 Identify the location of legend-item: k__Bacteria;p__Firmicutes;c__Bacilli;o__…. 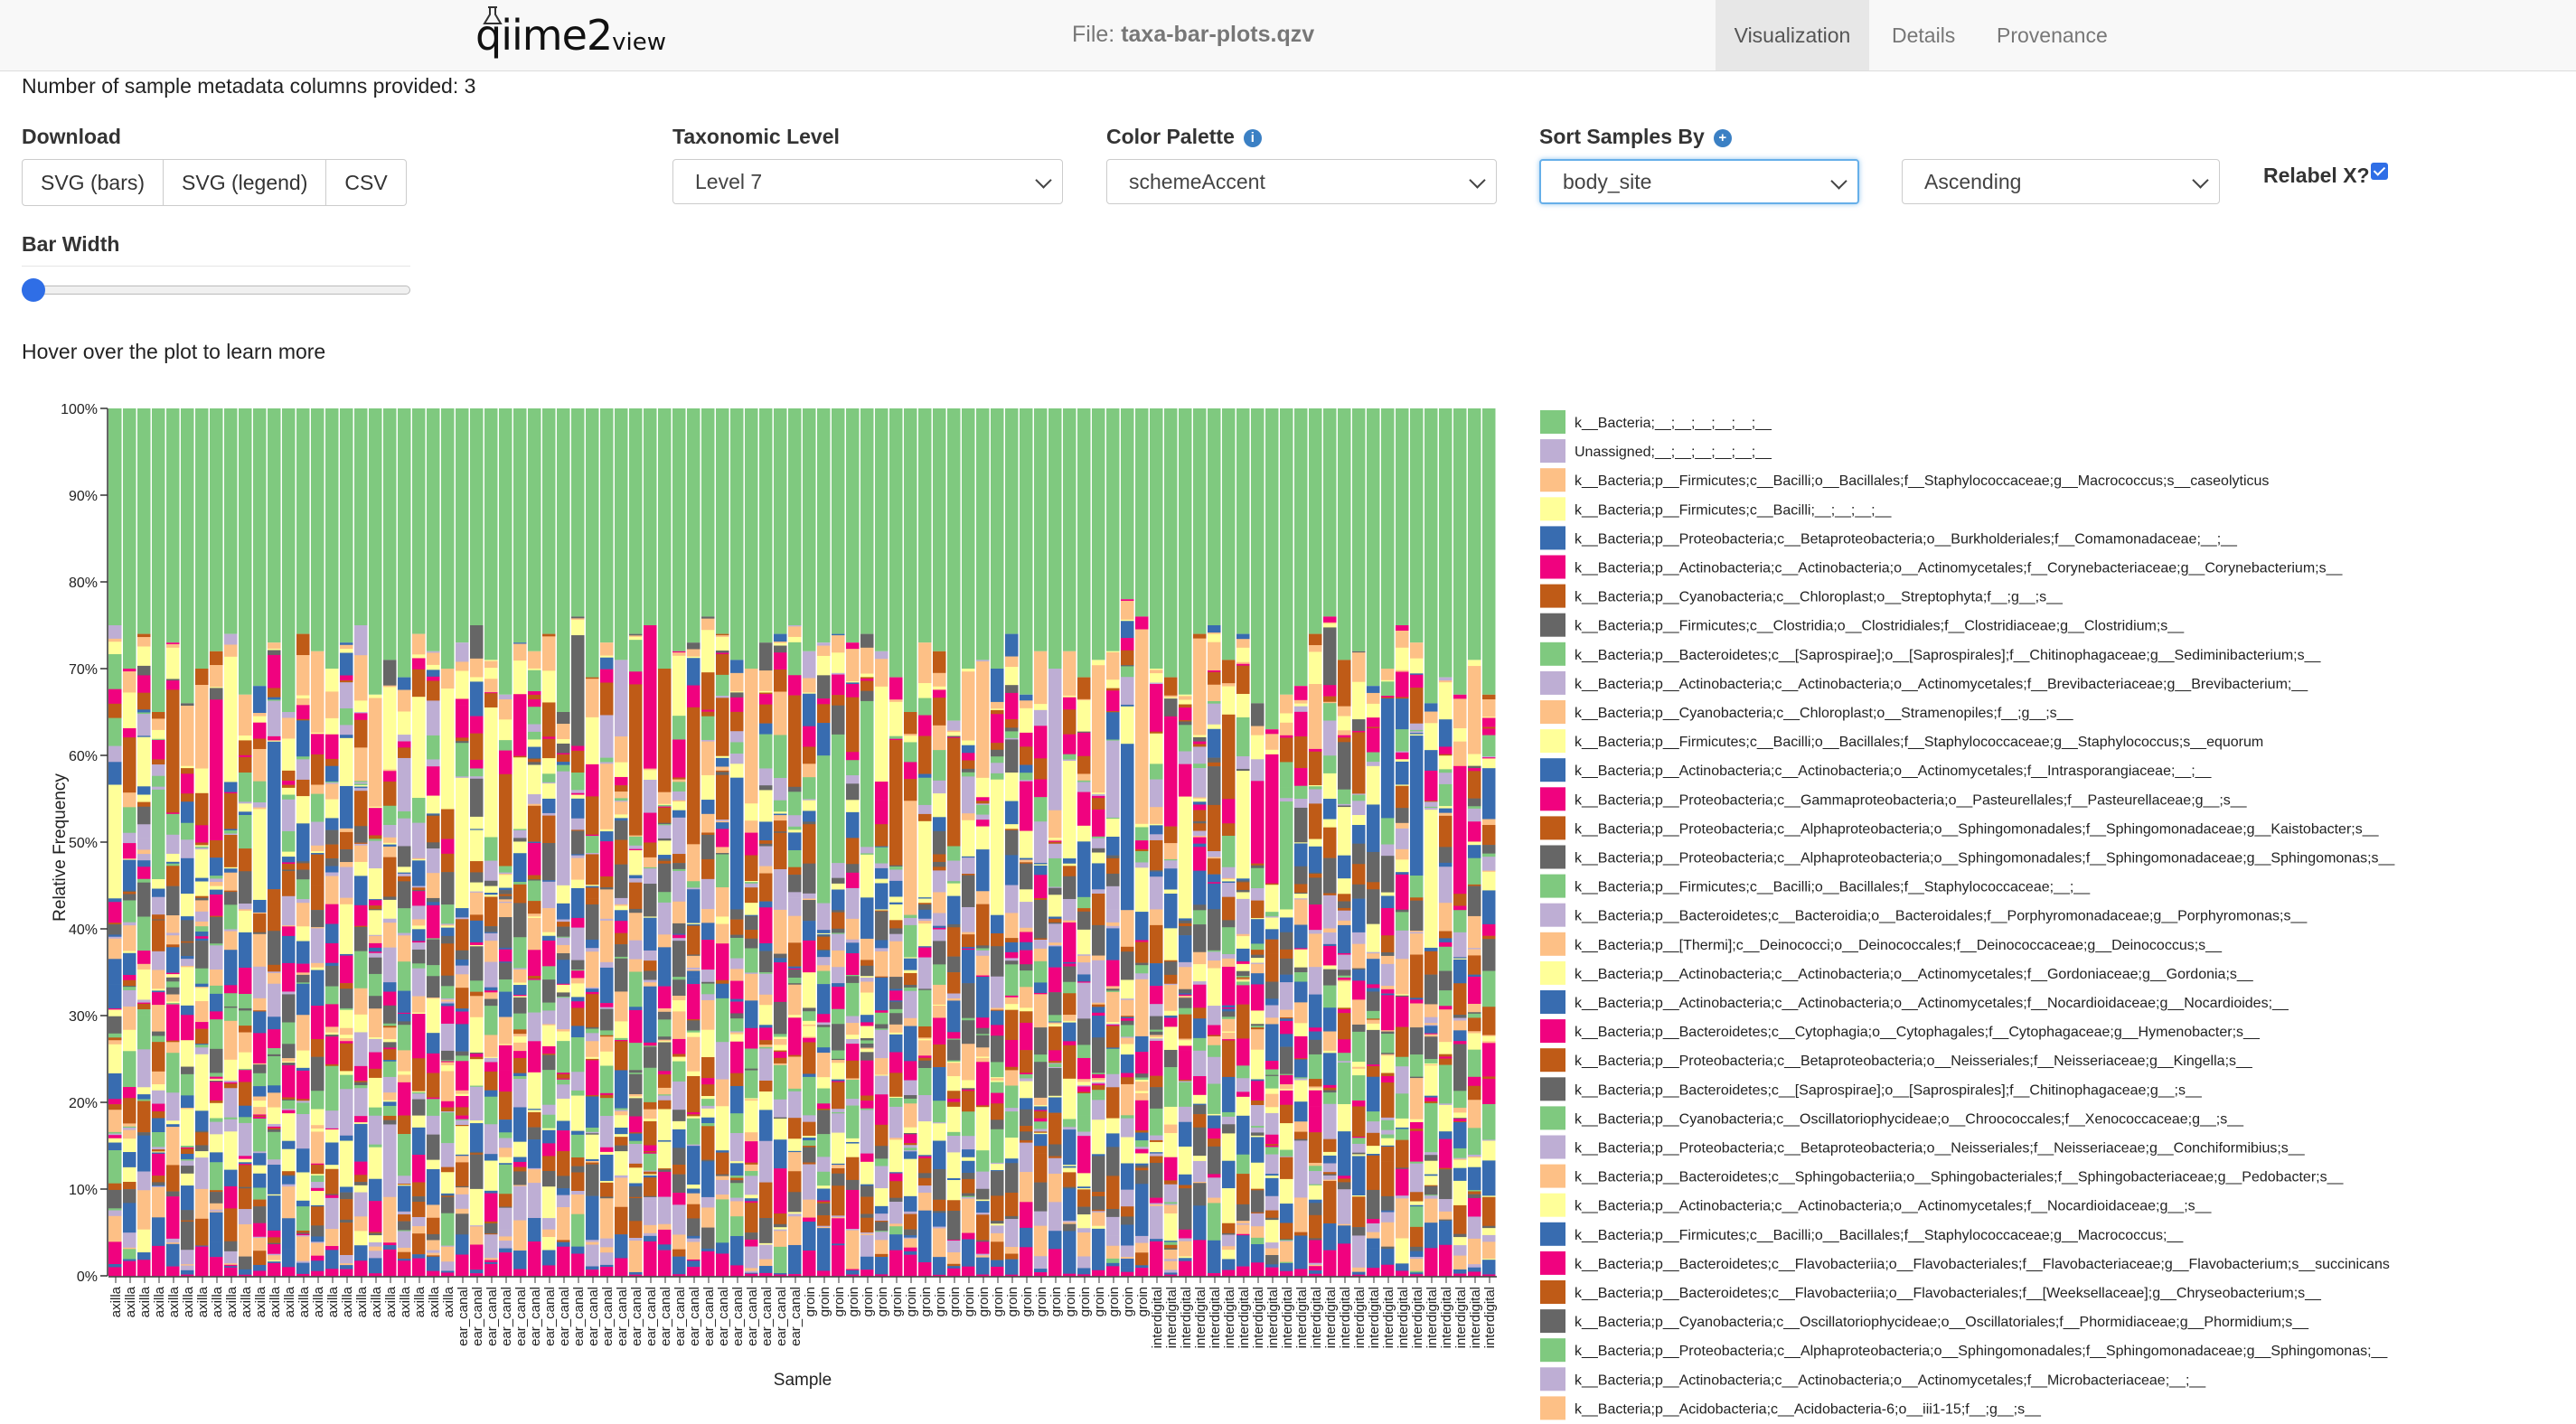
(1904, 480).